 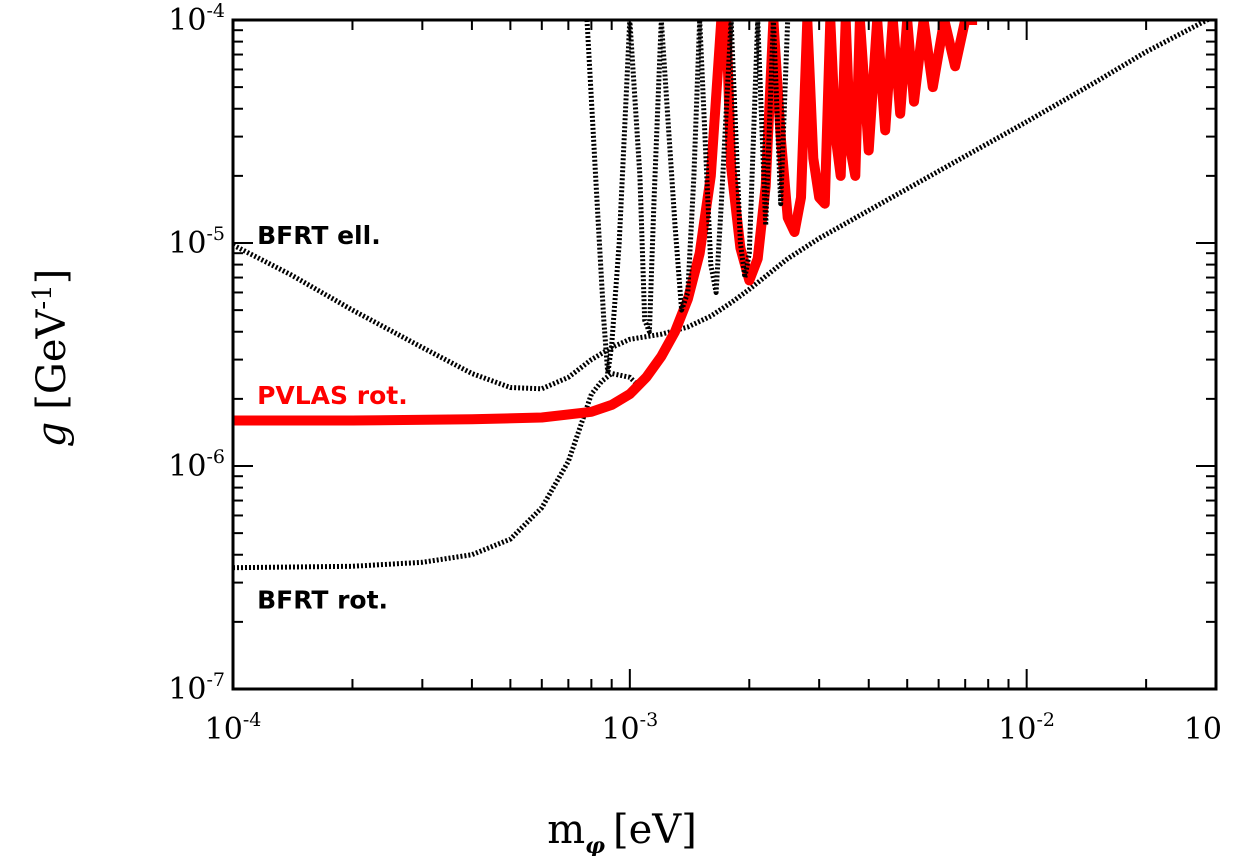 What do you see at coordinates (196, 19) in the screenshot?
I see `y-tick-label: 10⁻⁴` at bounding box center [196, 19].